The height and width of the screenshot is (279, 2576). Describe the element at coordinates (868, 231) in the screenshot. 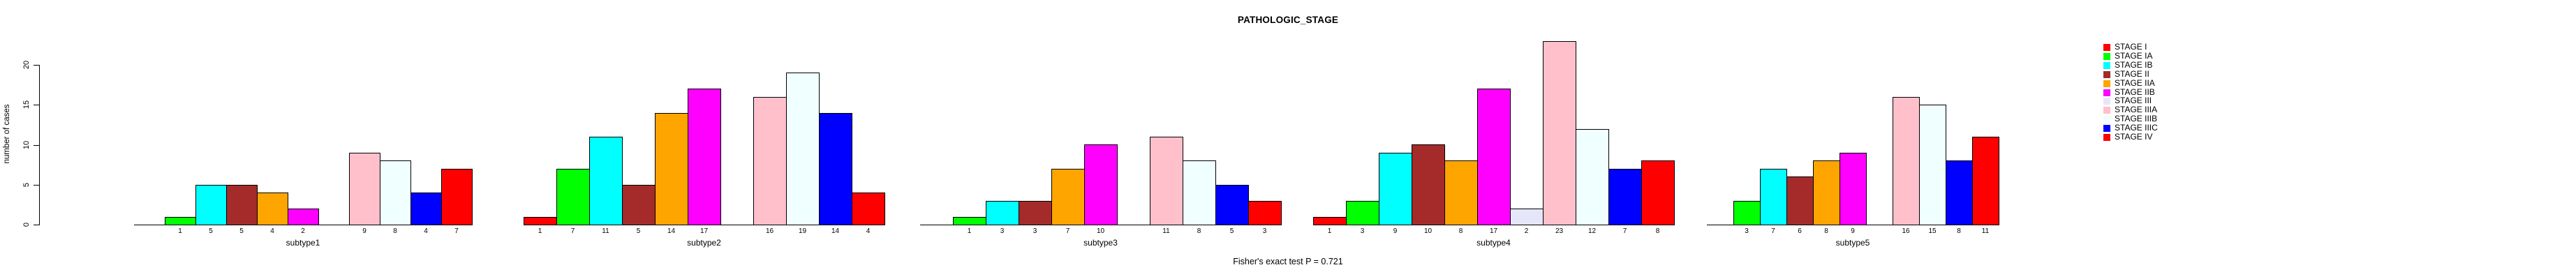

I see `bar-value-label: 4` at that location.